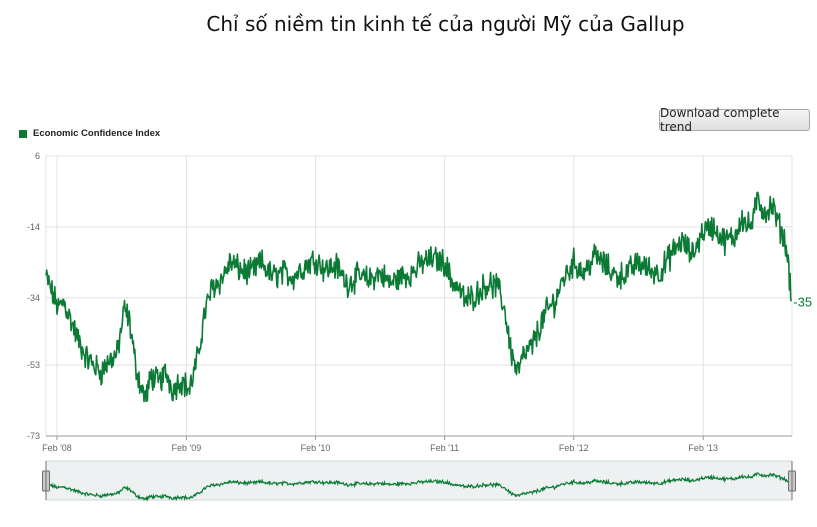 This screenshot has height=527, width=817. Describe the element at coordinates (23, 133) in the screenshot. I see `legend-swatch` at that location.